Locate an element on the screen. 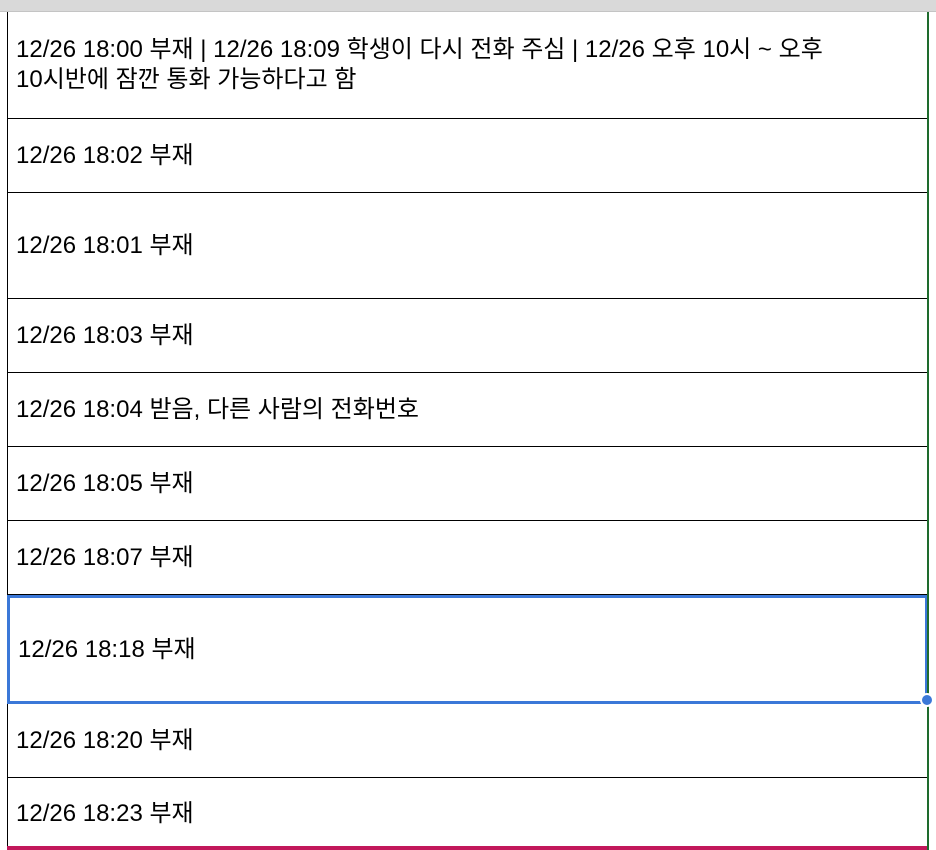  cell-text: 12/26 18:01 부재 is located at coordinates (105, 245).